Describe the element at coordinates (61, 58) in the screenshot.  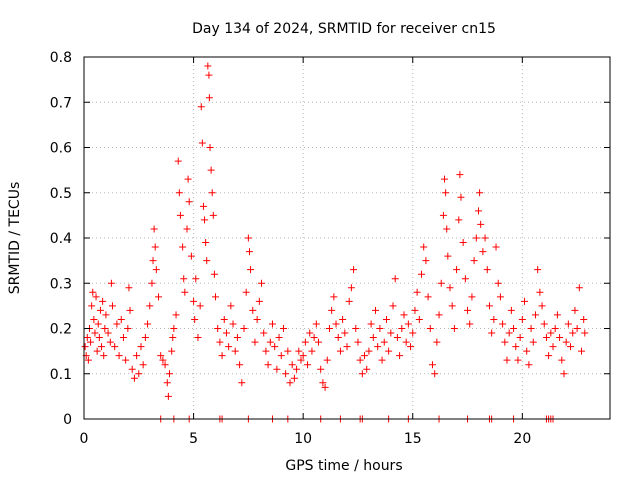
I see `y-tick-label: 0.8` at that location.